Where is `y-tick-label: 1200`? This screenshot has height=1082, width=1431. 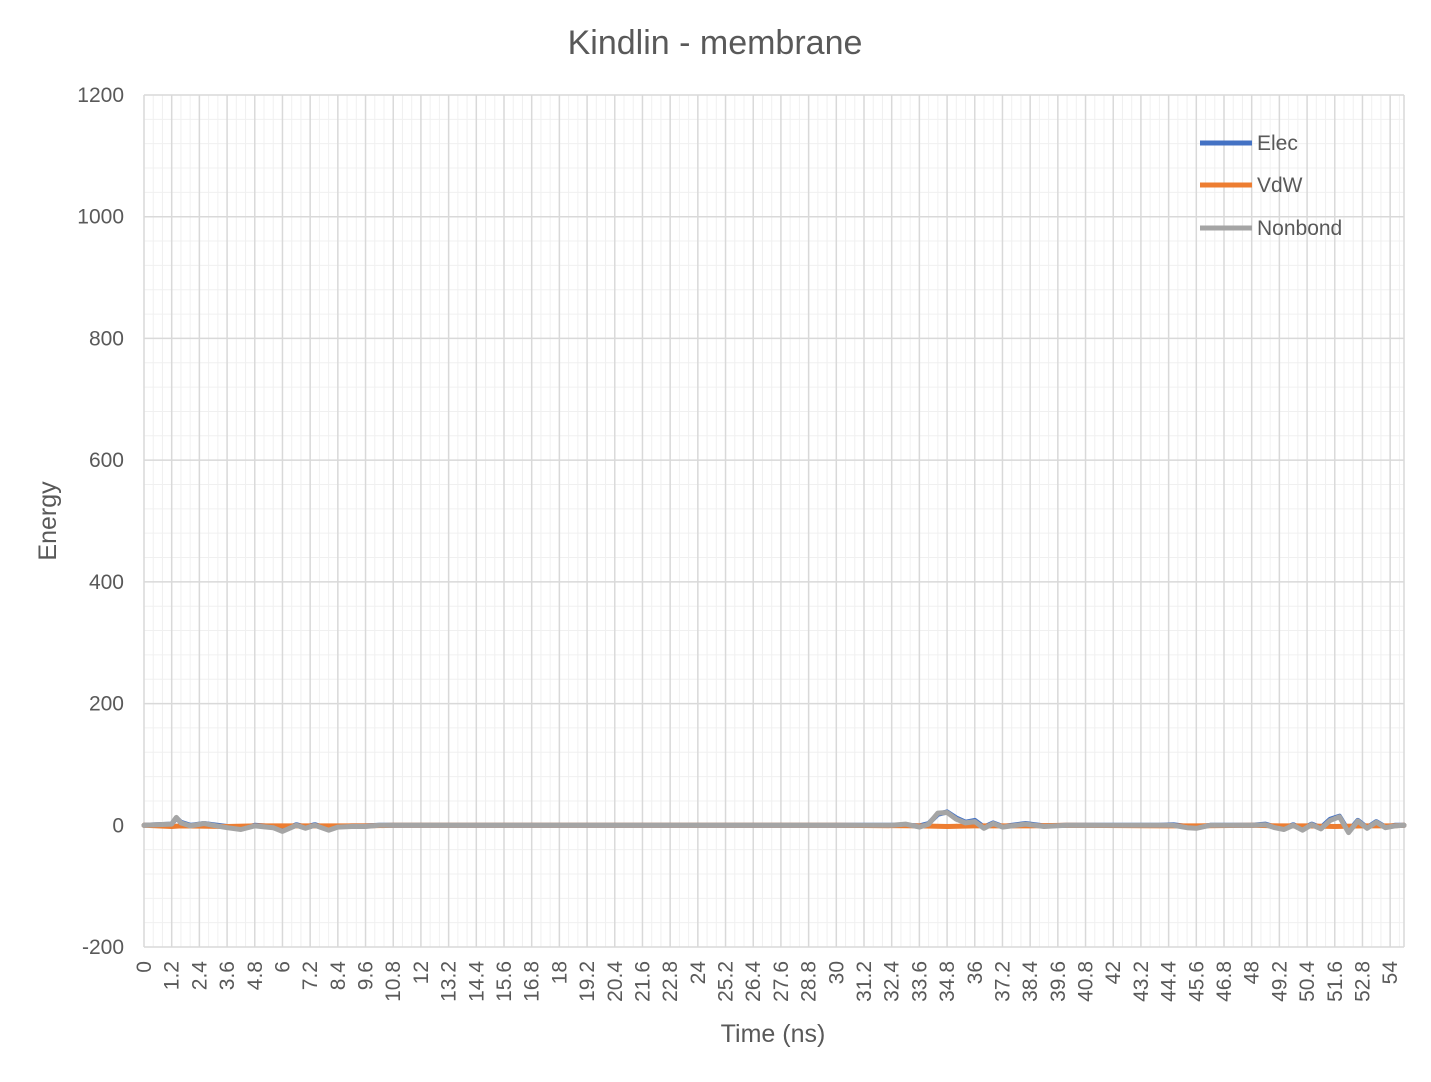 y-tick-label: 1200 is located at coordinates (100, 95).